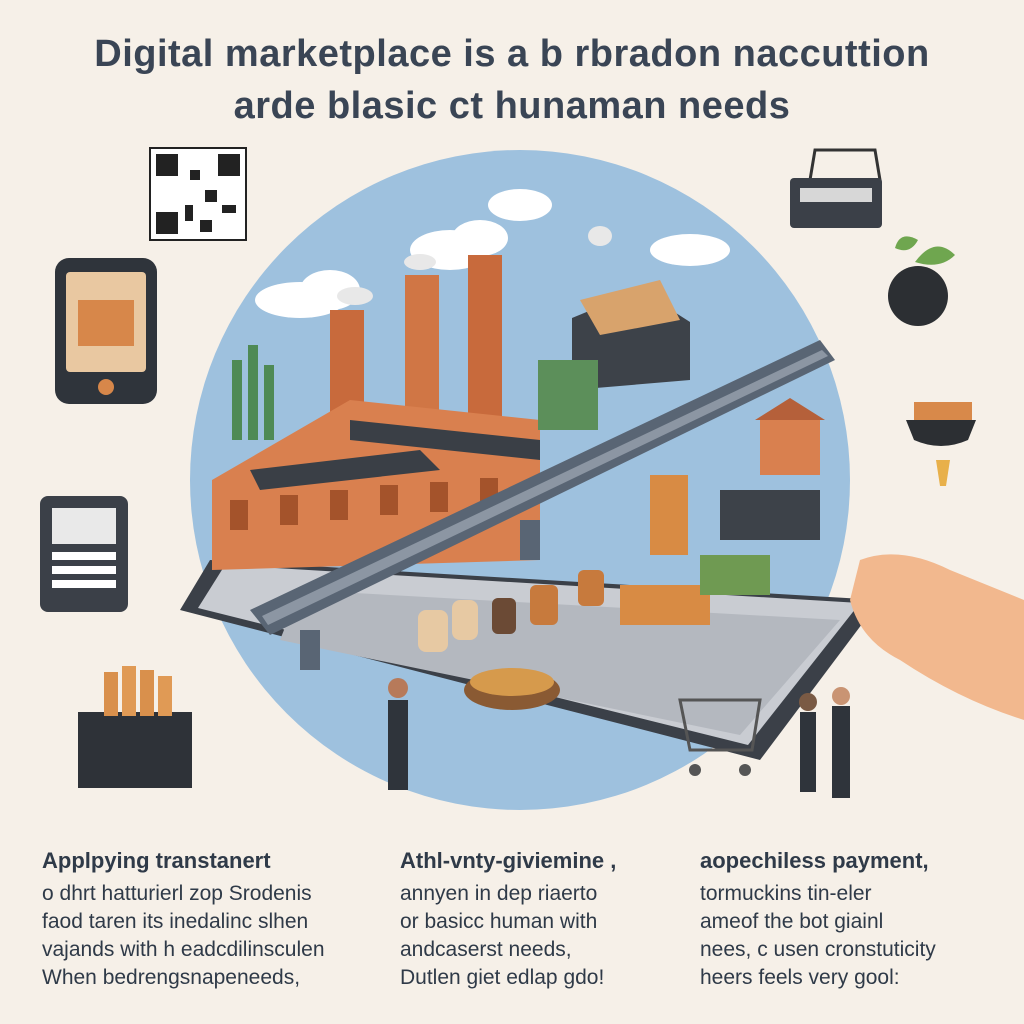 This screenshot has height=1024, width=1024. Describe the element at coordinates (499, 921) in the screenshot. I see `column-line: or basicc human with` at that location.